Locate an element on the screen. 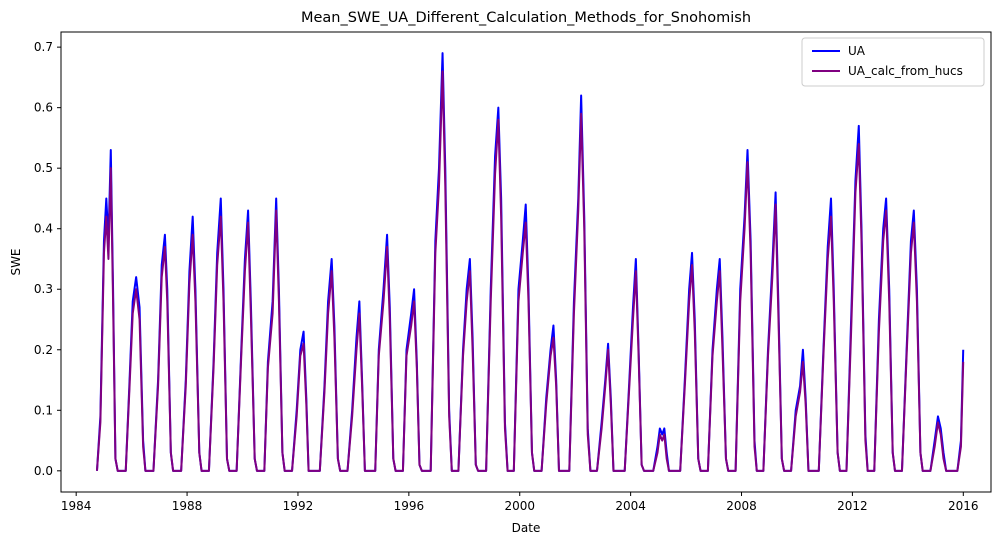 This screenshot has height=545, width=1001. x-tick-label: 2012 is located at coordinates (852, 506).